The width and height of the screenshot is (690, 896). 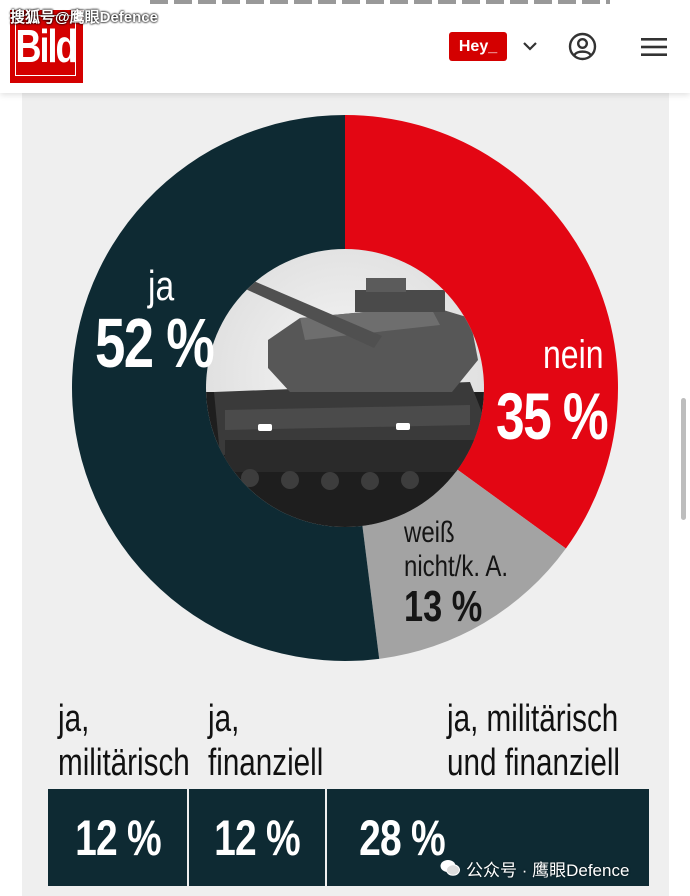 What do you see at coordinates (380, 2) in the screenshot?
I see `header-residual-text` at bounding box center [380, 2].